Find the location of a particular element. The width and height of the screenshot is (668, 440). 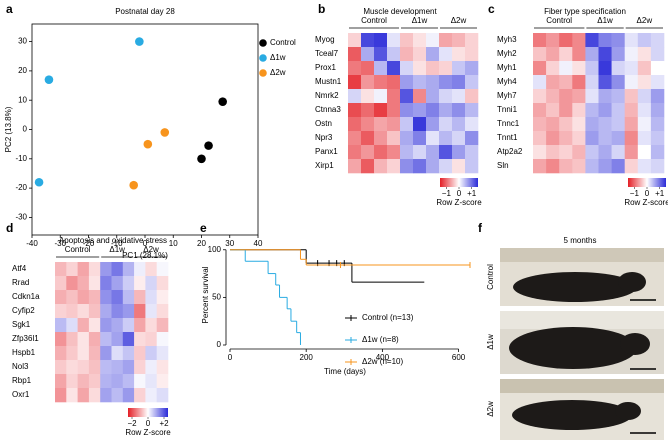

row-label: Xirp1 is located at coordinates (324, 165).